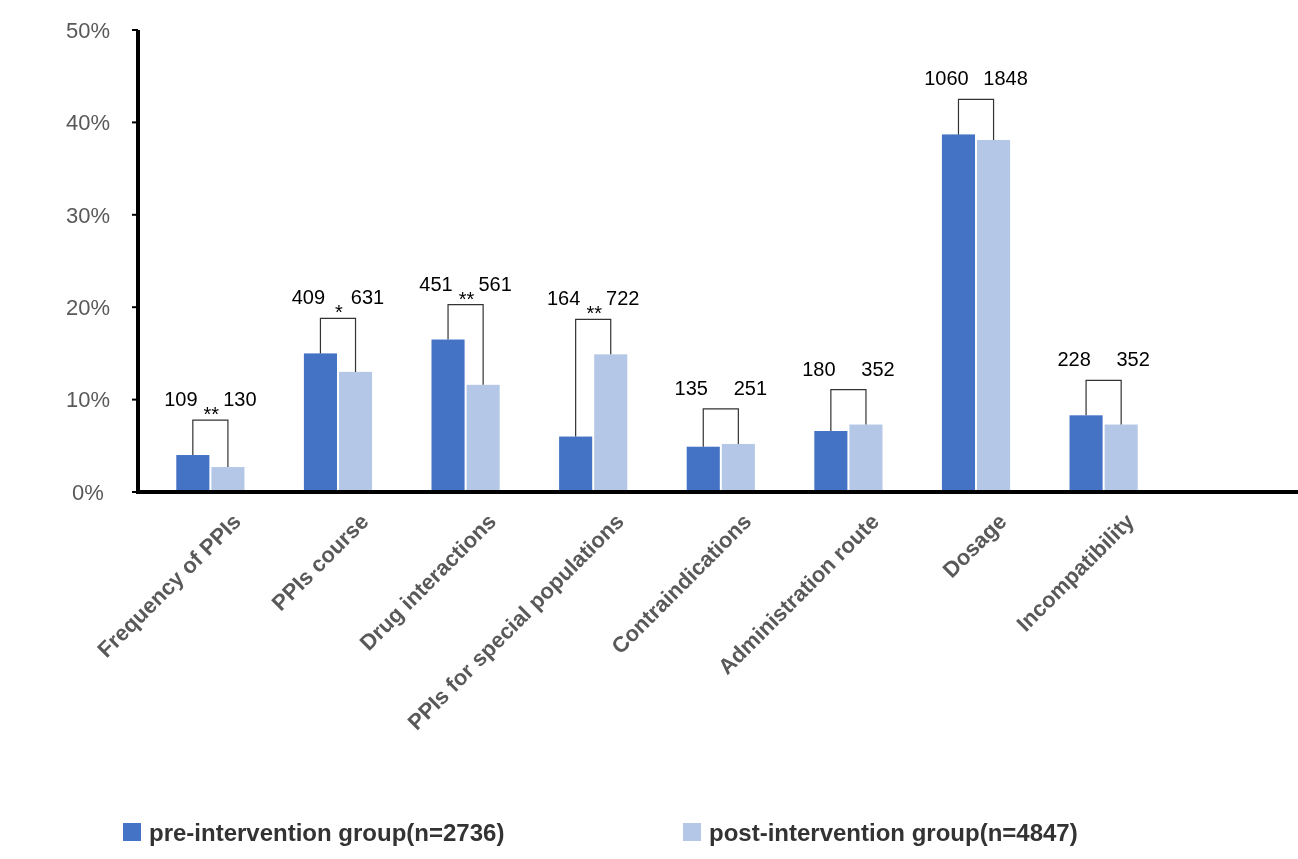 Image resolution: width=1298 pixels, height=859 pixels. What do you see at coordinates (1074, 359) in the screenshot?
I see `annotation: 228` at bounding box center [1074, 359].